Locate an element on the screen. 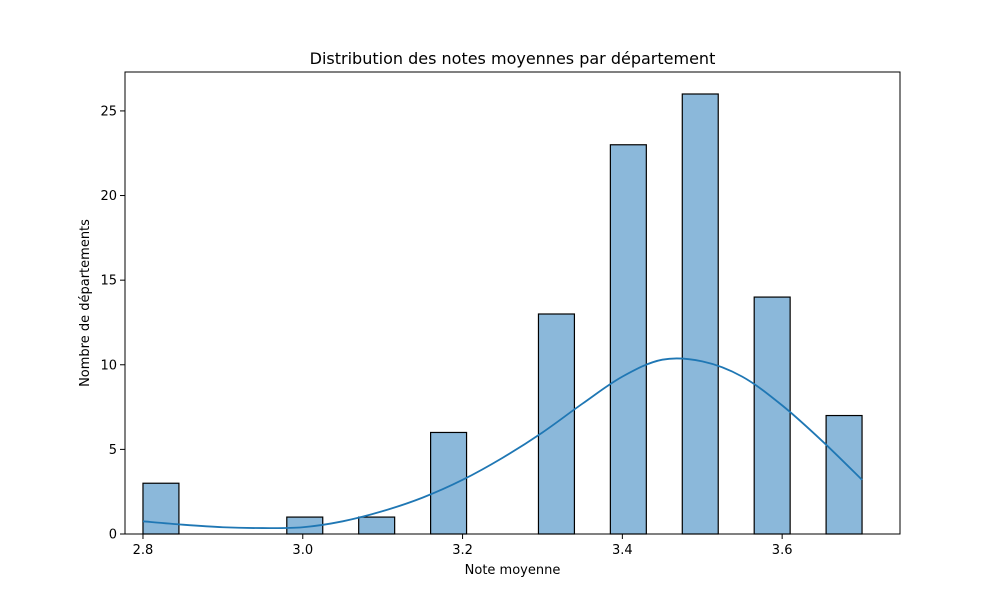 This screenshot has height=604, width=1000. x-axis-ticks: 2.8 3.0 3.2 3.4 3.6 is located at coordinates (463, 546).